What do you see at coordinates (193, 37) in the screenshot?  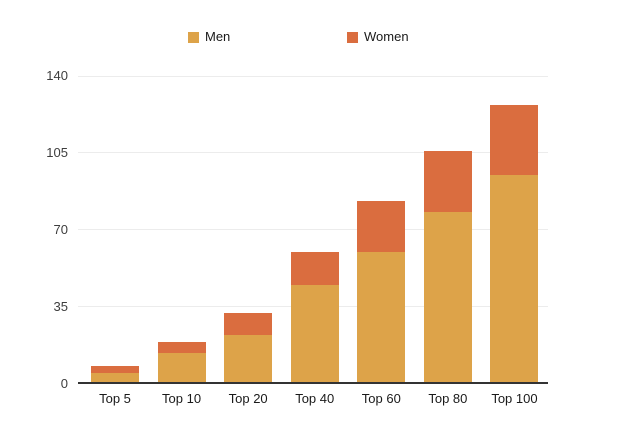 I see `legend-swatch-men-icon` at bounding box center [193, 37].